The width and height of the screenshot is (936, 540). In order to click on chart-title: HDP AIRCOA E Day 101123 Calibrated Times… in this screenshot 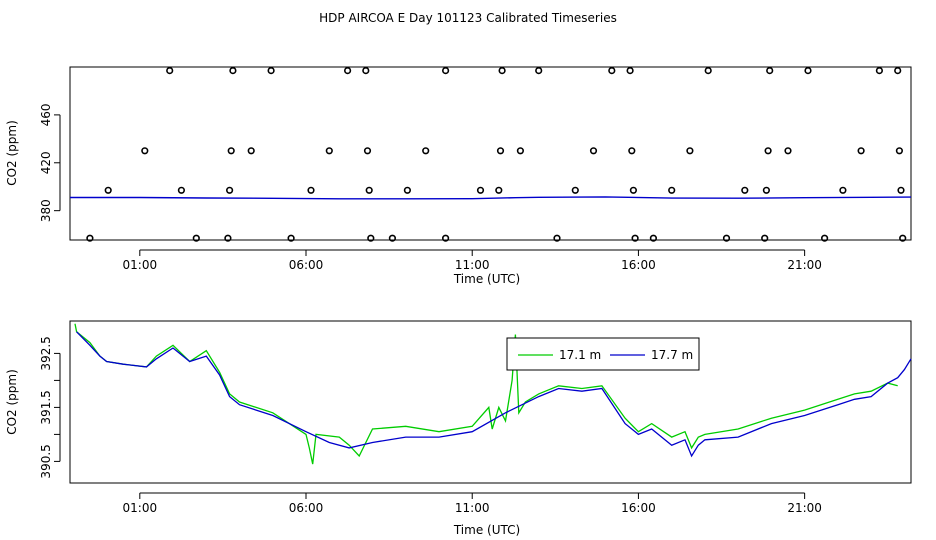, I will do `click(468, 18)`.